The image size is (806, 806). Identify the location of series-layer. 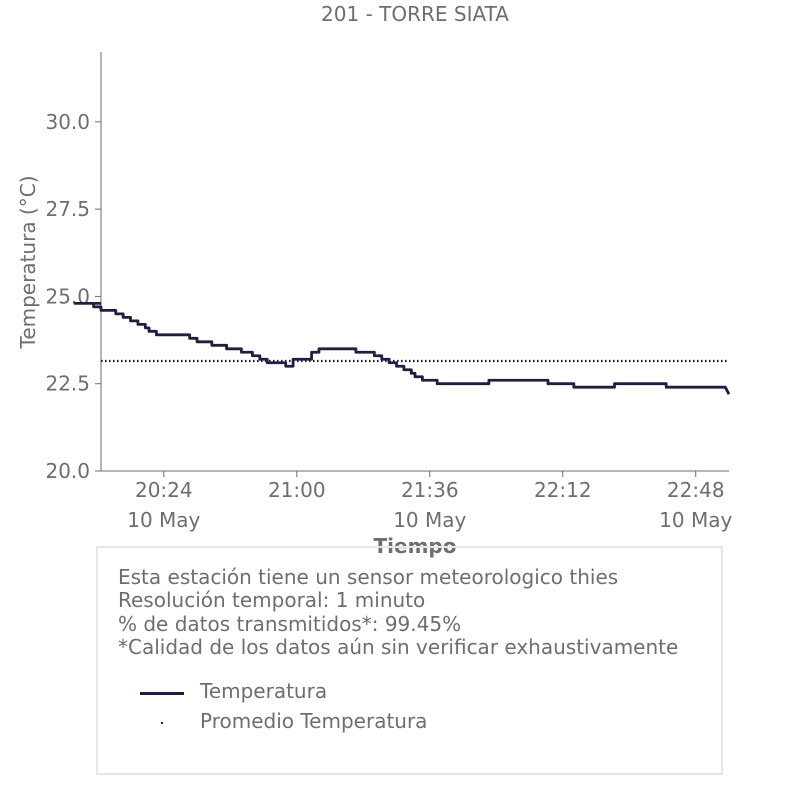
(402, 348).